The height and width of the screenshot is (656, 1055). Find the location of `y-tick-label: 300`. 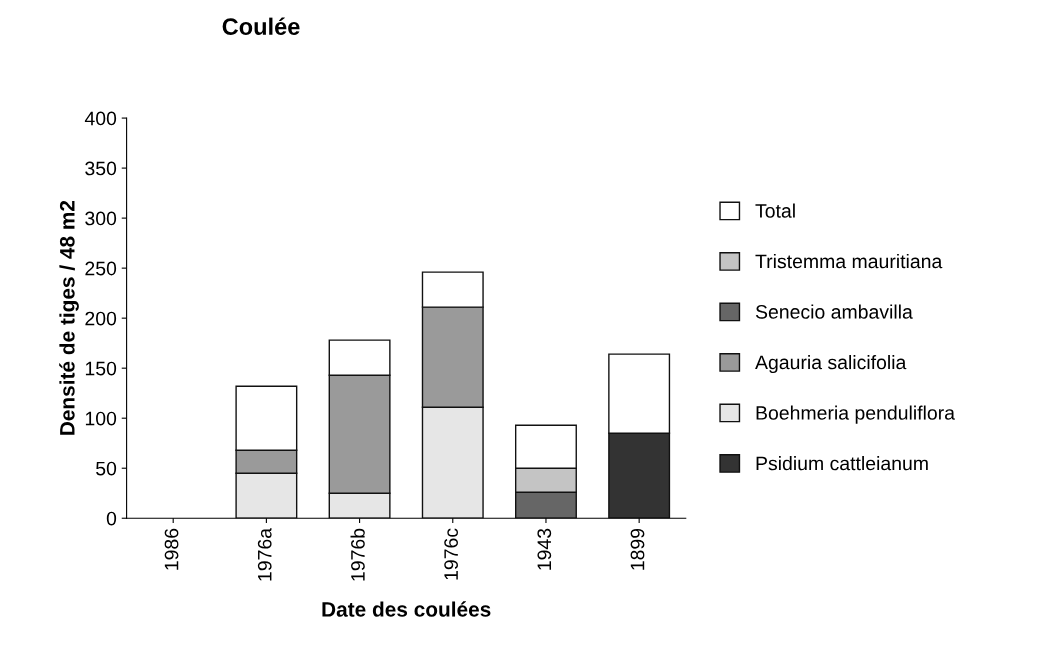

y-tick-label: 300 is located at coordinates (101, 218).